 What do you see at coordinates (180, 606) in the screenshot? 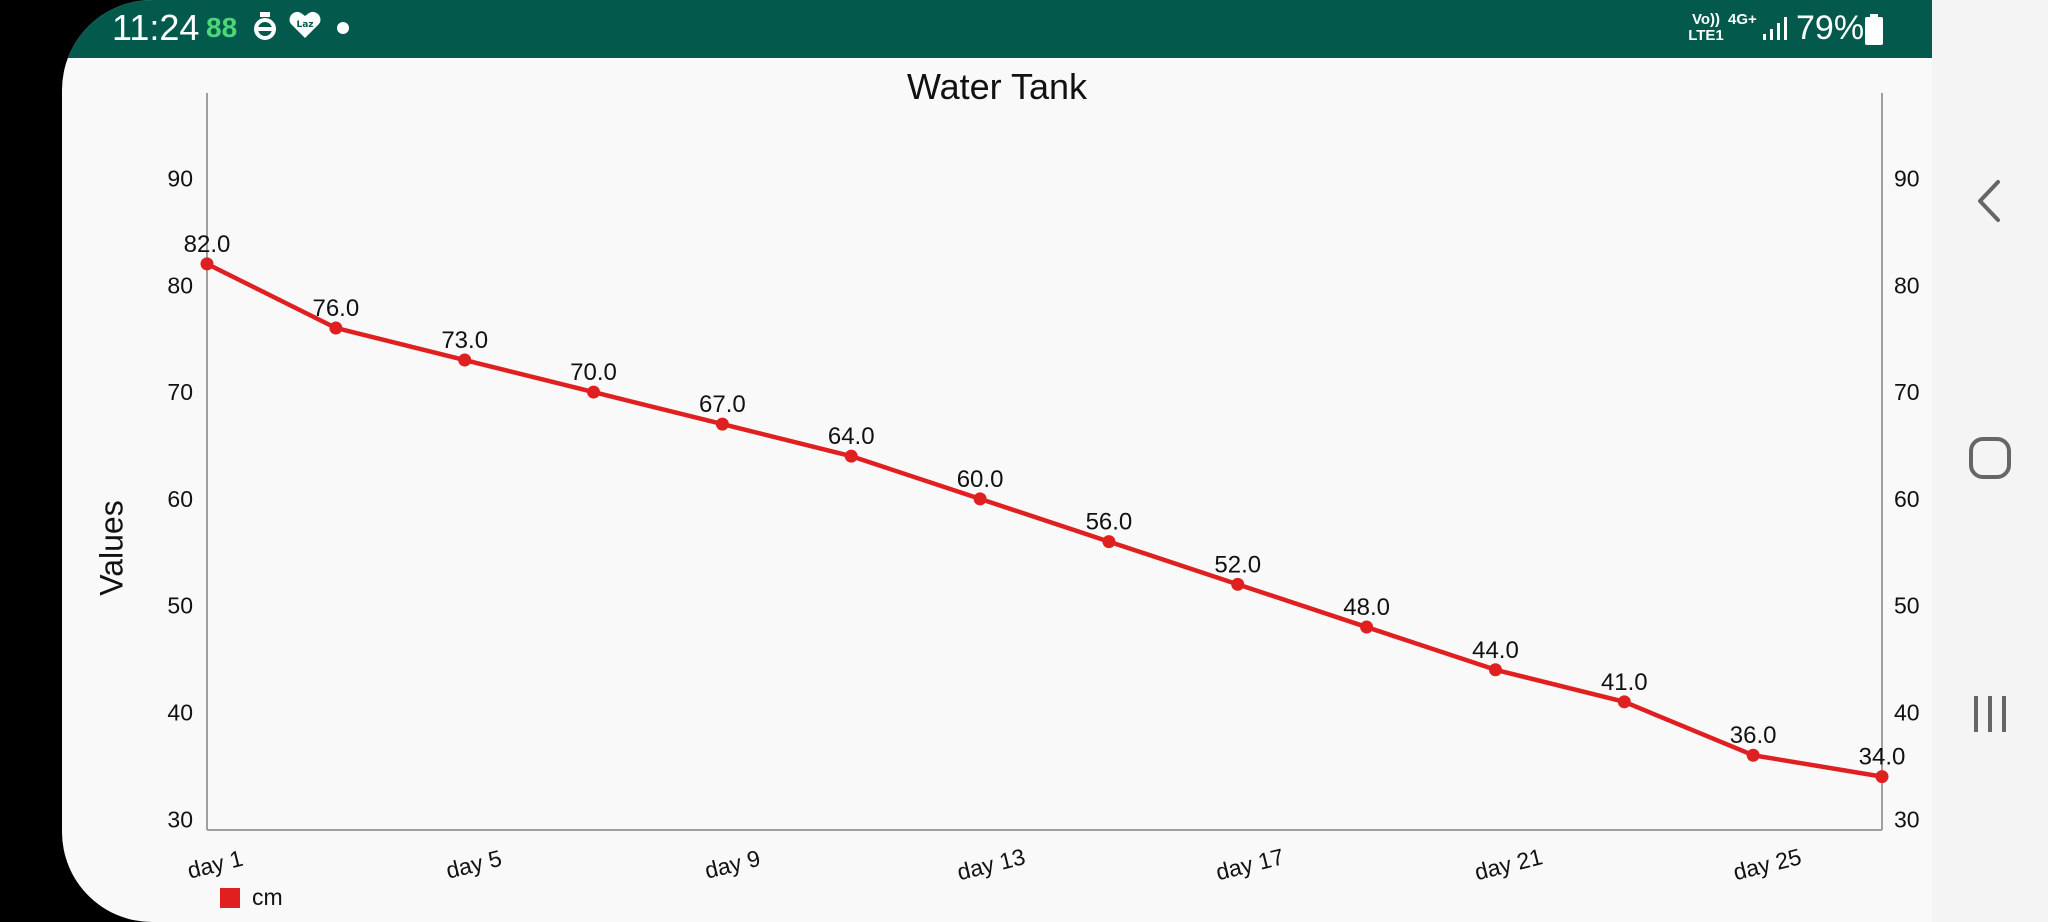
I see `y-tick-label-left: 50` at bounding box center [180, 606].